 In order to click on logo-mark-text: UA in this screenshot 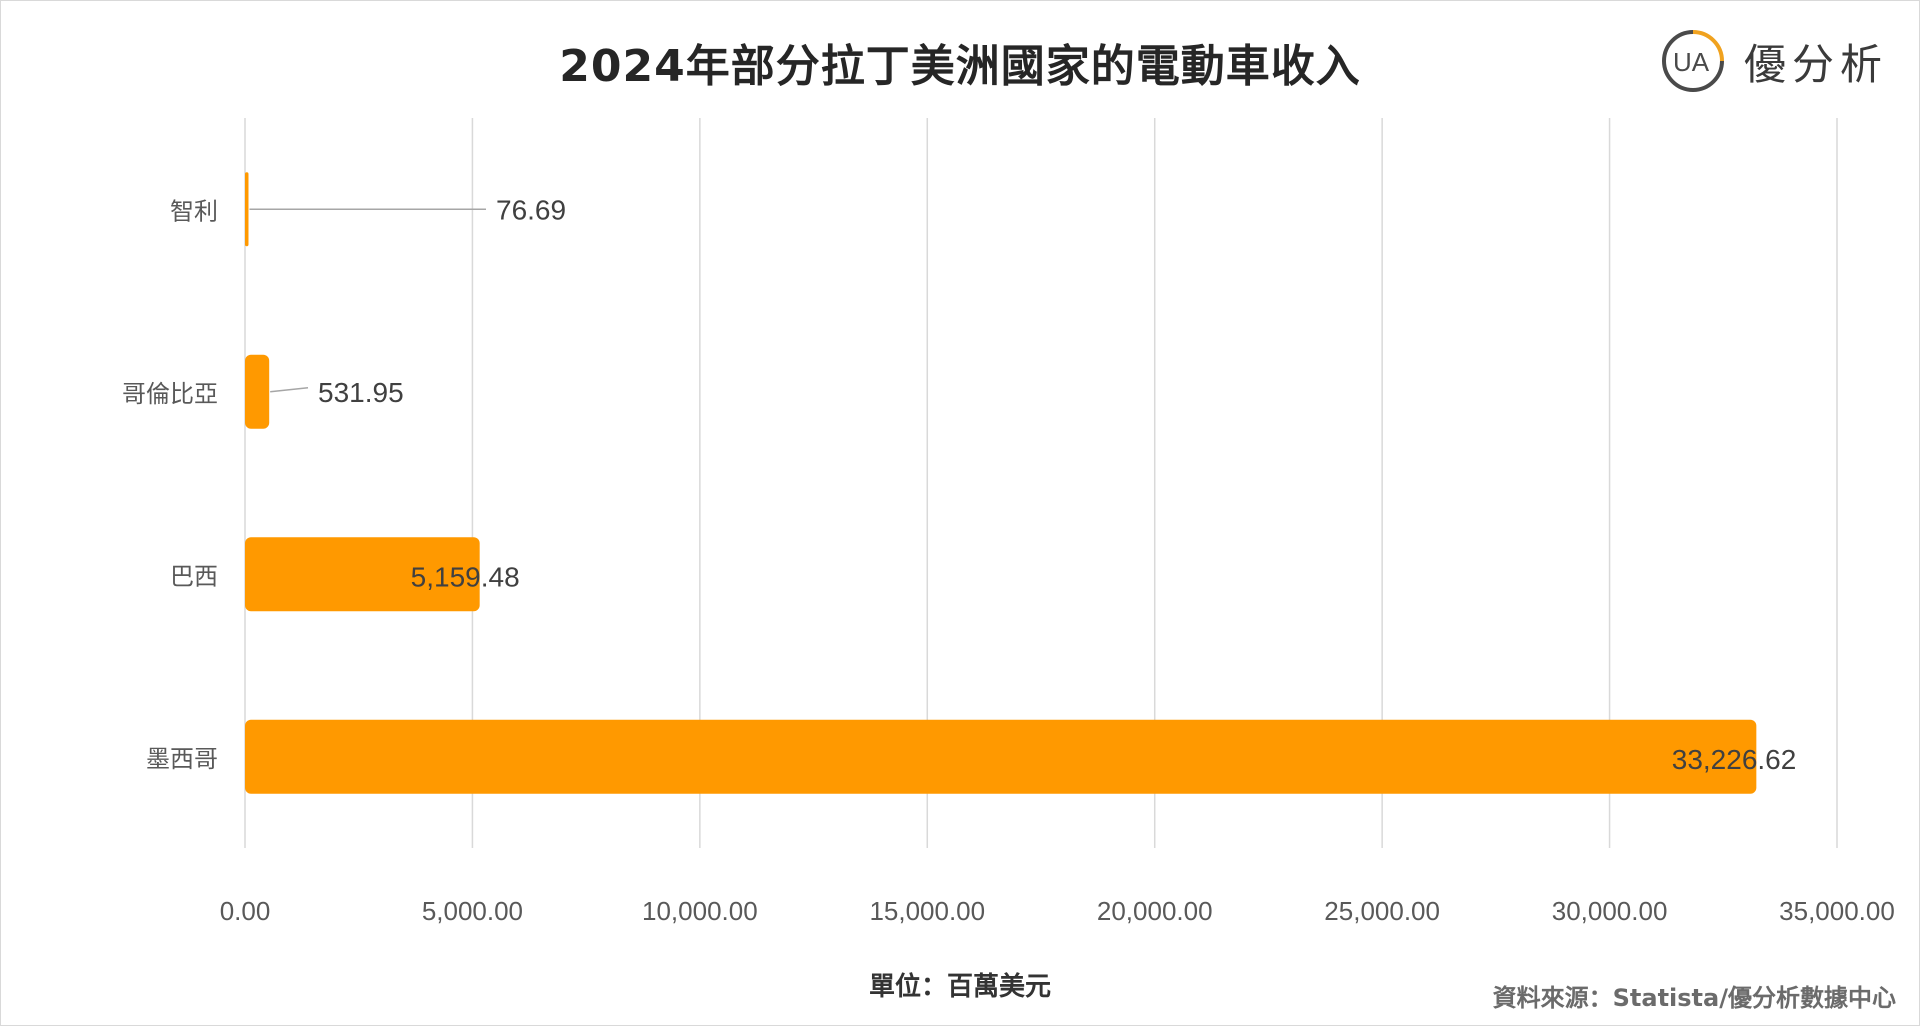, I will do `click(1691, 62)`.